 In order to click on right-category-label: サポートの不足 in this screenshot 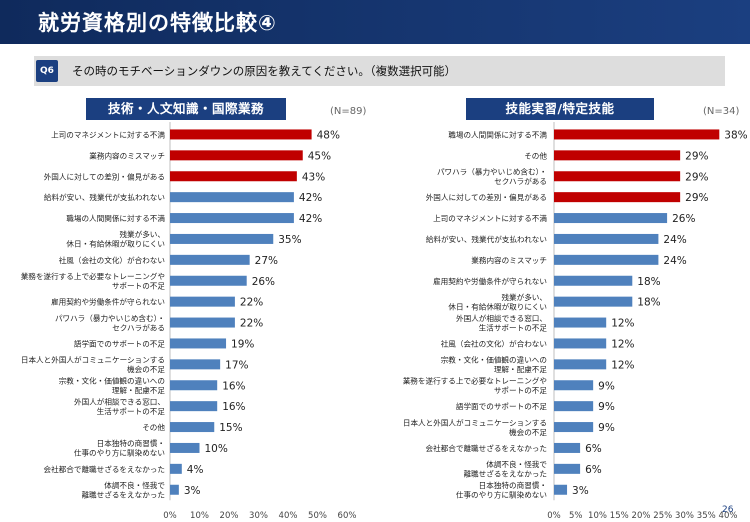, I will do `click(521, 390)`.